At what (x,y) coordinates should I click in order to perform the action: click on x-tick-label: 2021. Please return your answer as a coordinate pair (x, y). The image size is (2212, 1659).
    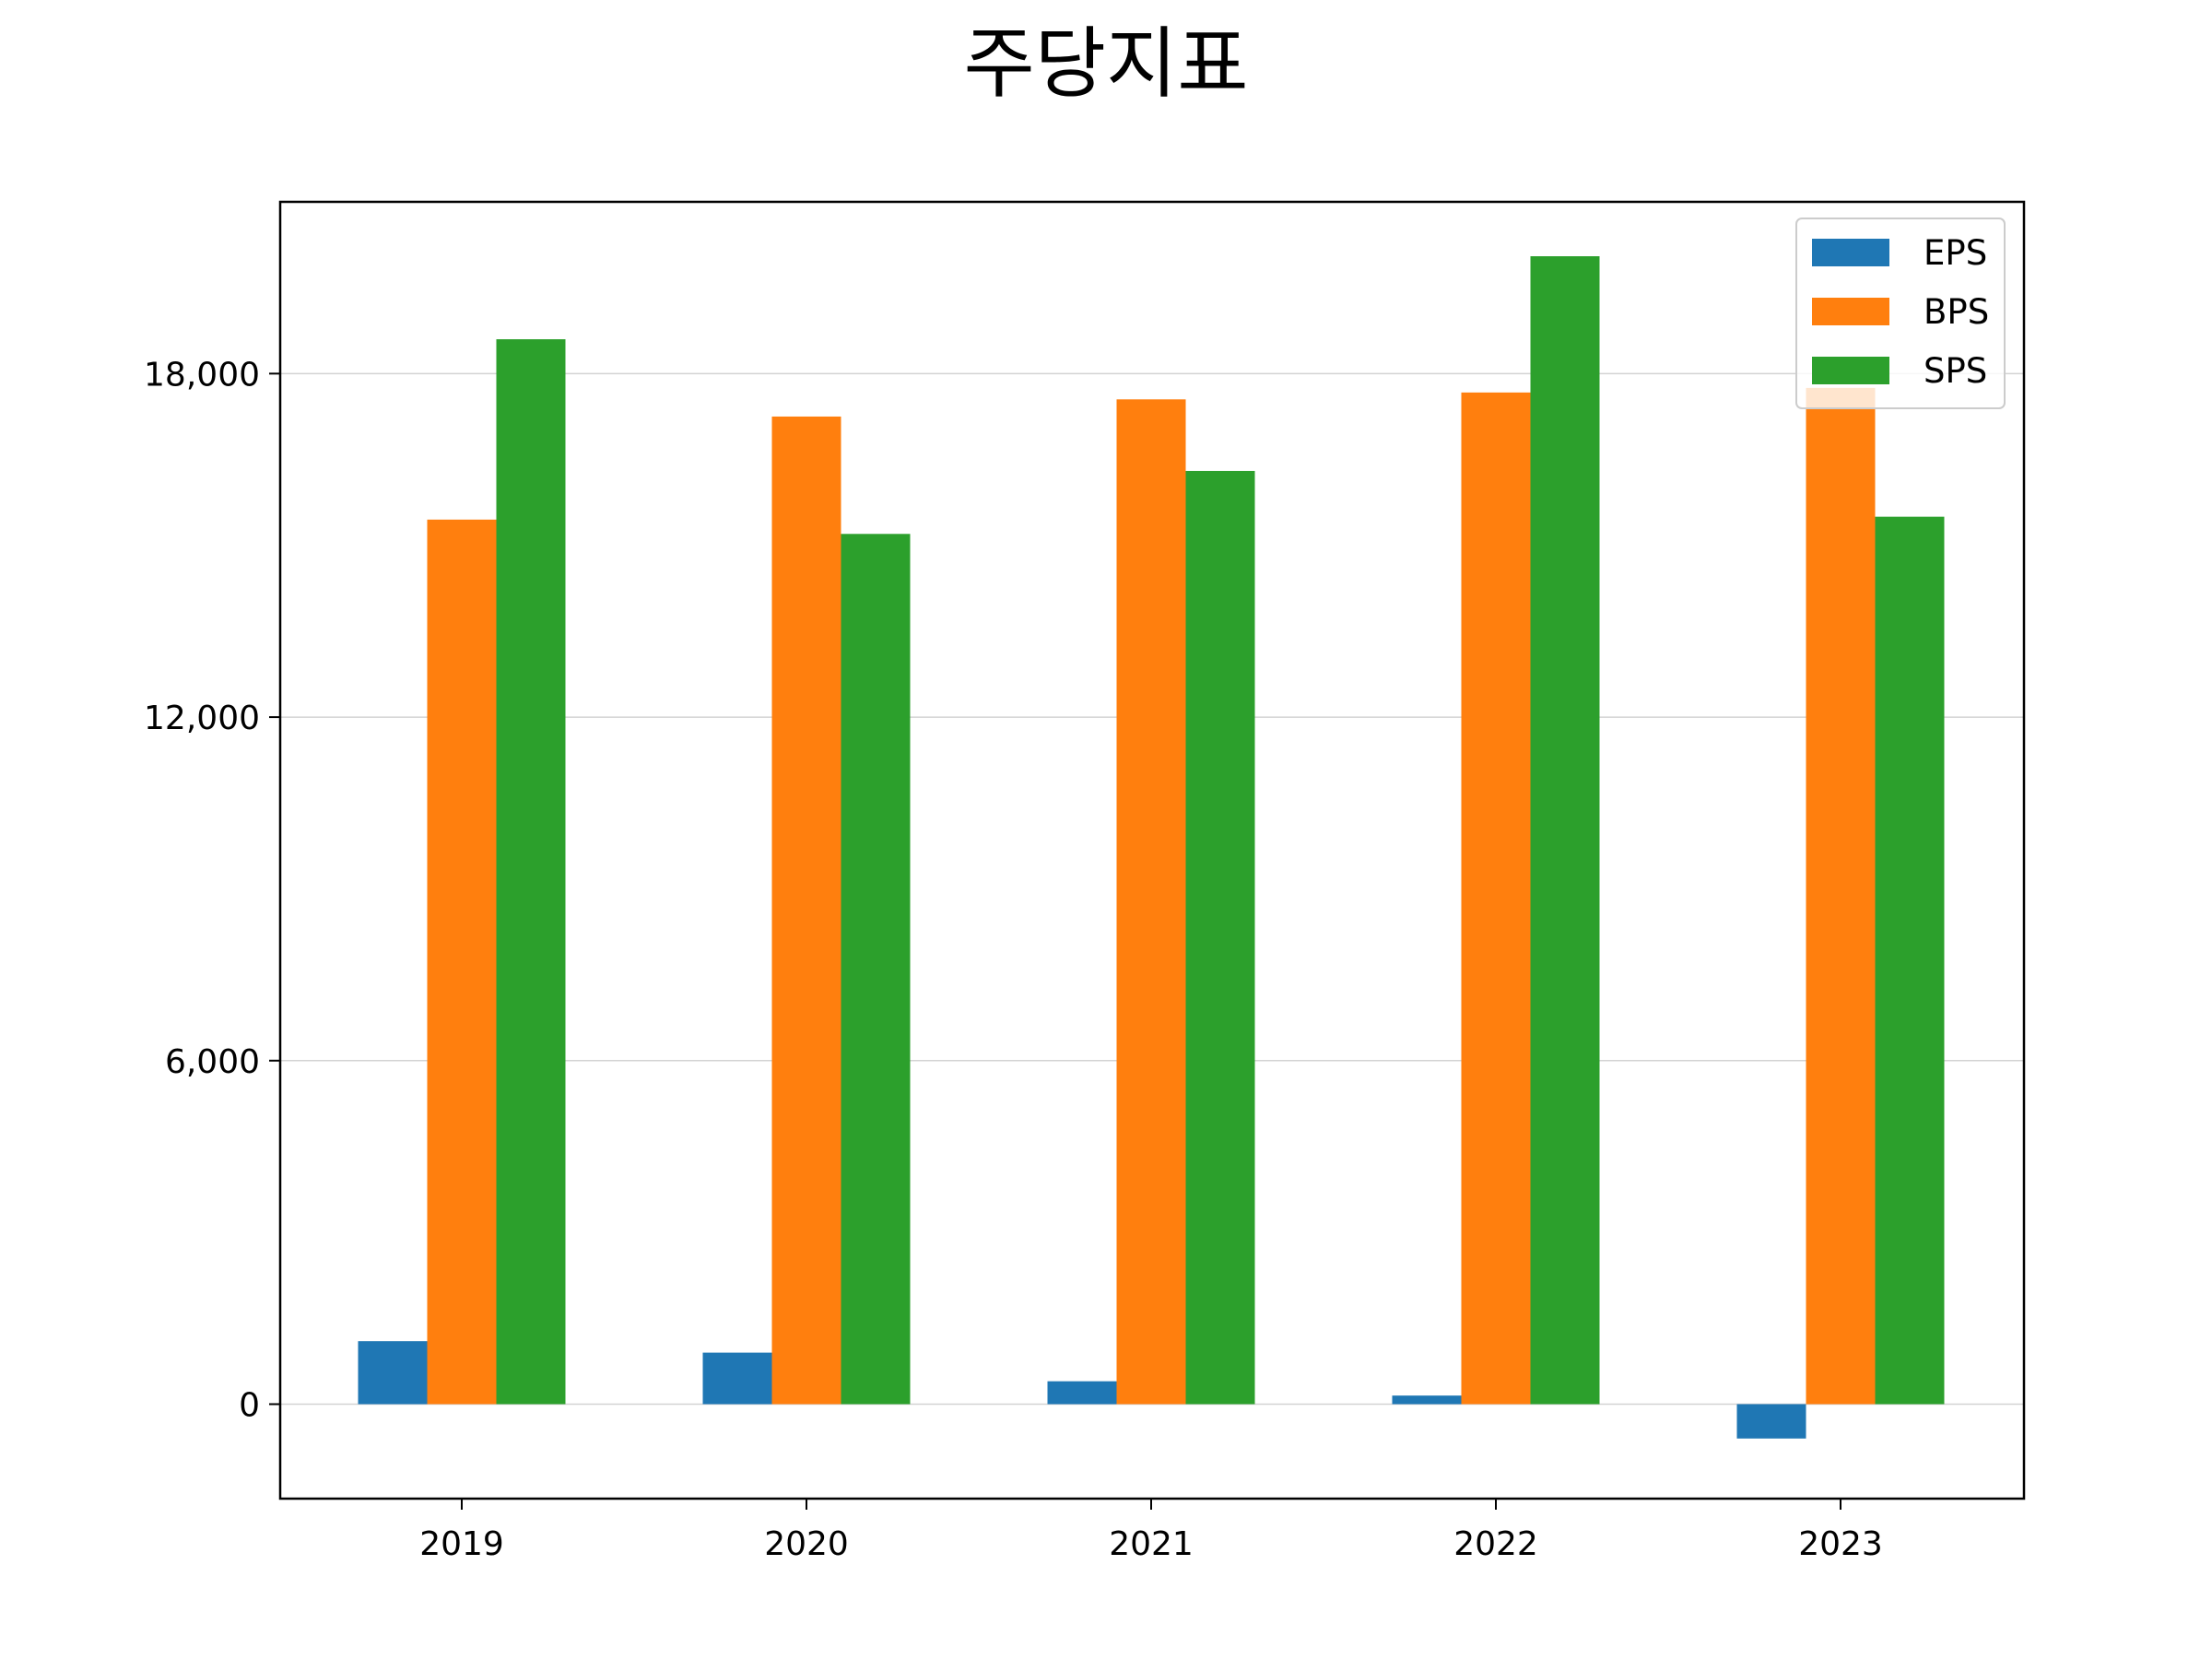
    Looking at the image, I should click on (1151, 1544).